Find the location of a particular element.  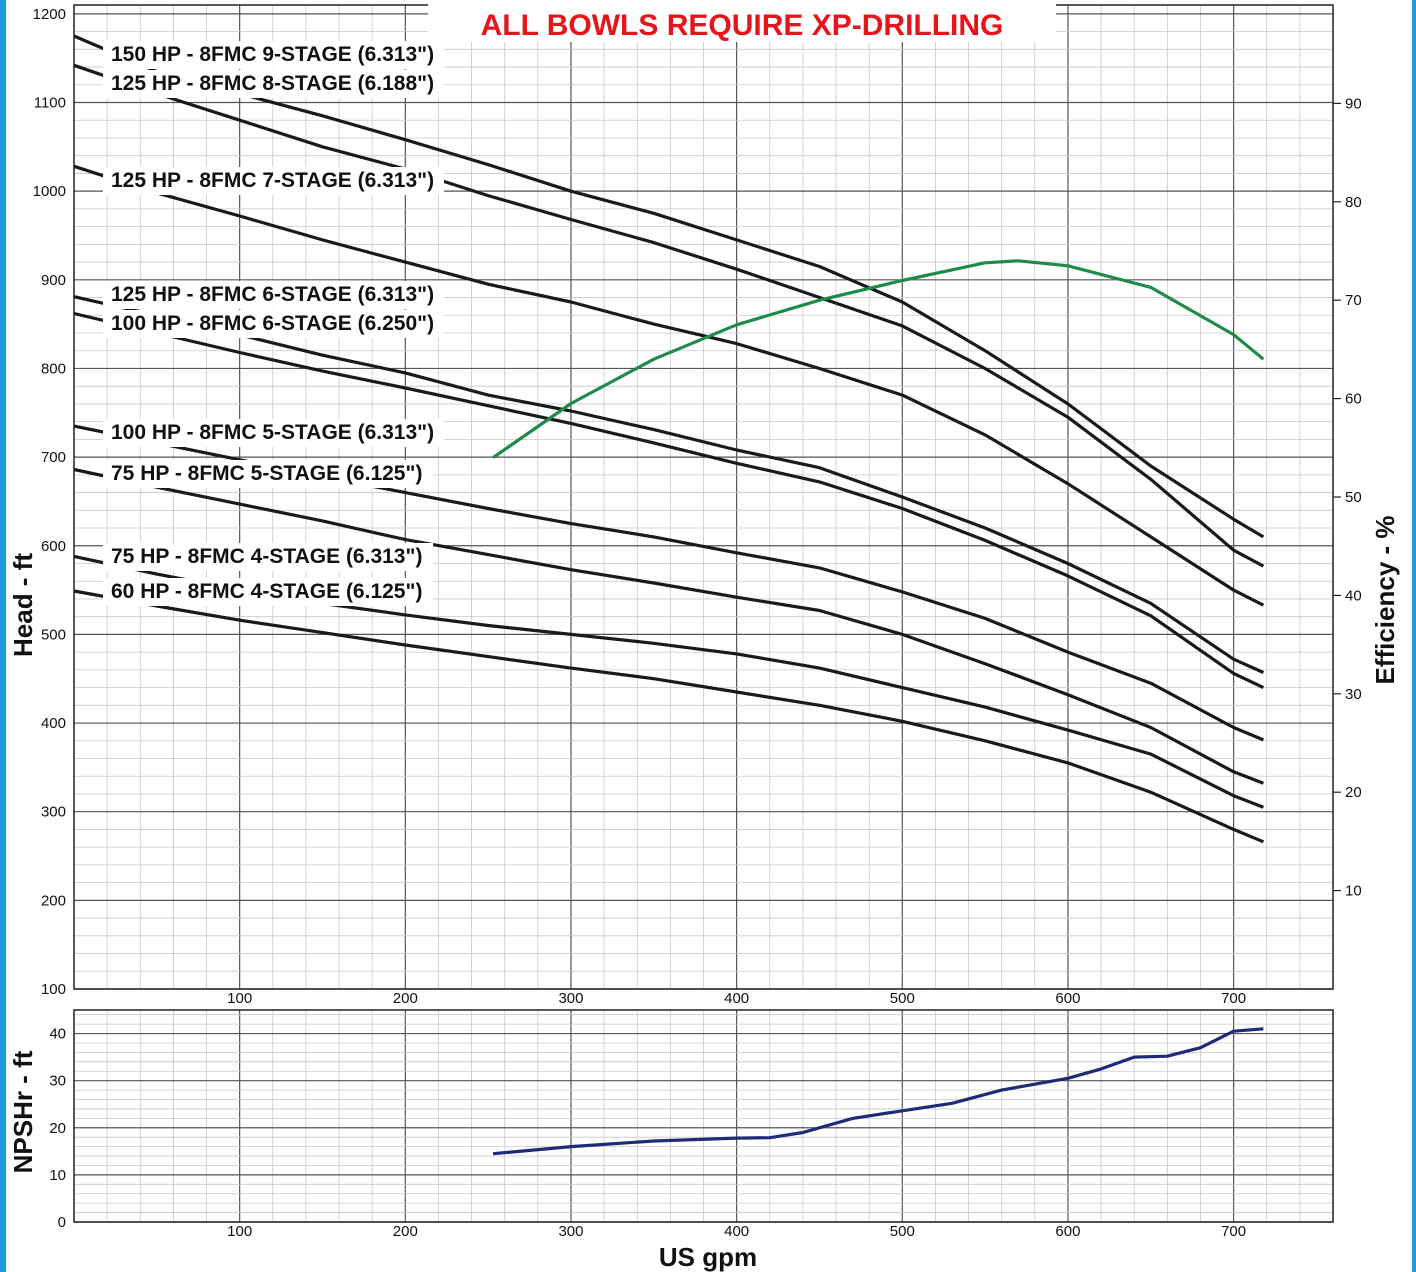

left-border is located at coordinates (3, 636).